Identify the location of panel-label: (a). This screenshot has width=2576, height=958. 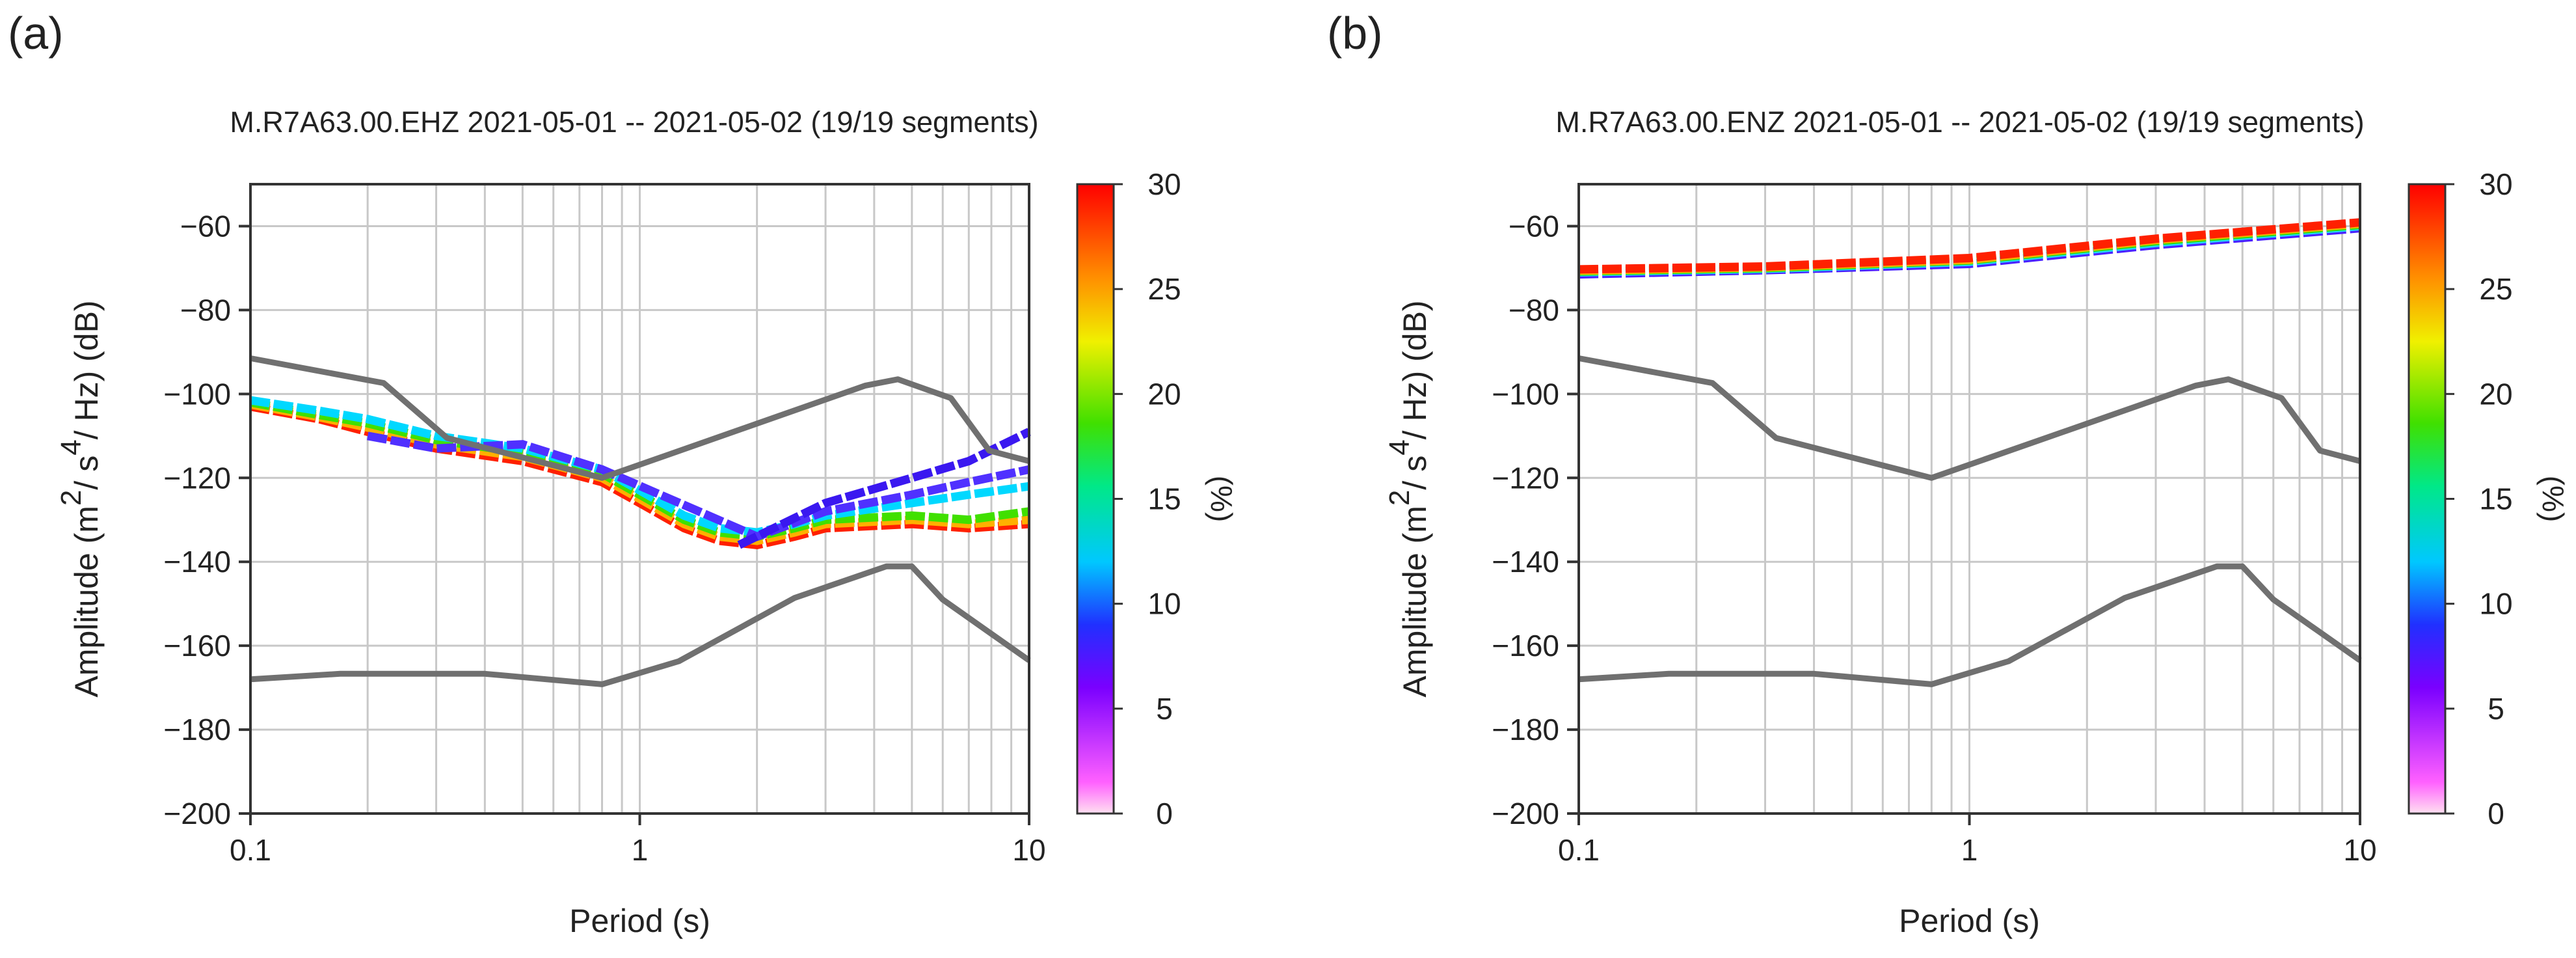
(36, 33).